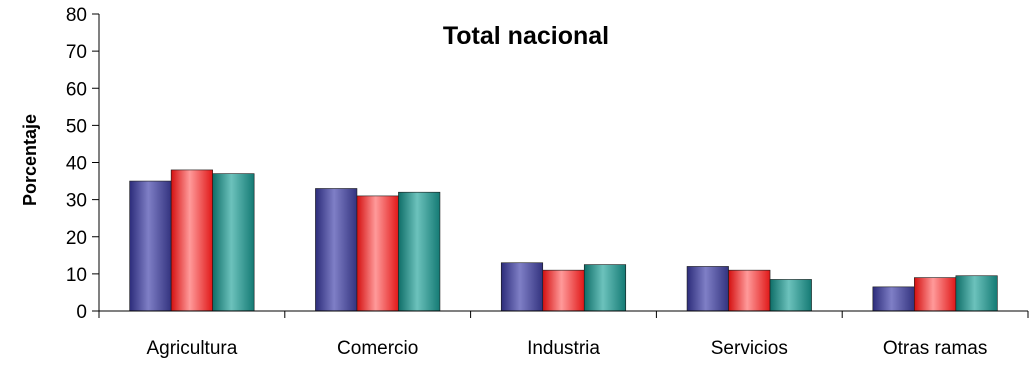 The height and width of the screenshot is (366, 1035). What do you see at coordinates (76, 201) in the screenshot?
I see `y-tick-label: 30` at bounding box center [76, 201].